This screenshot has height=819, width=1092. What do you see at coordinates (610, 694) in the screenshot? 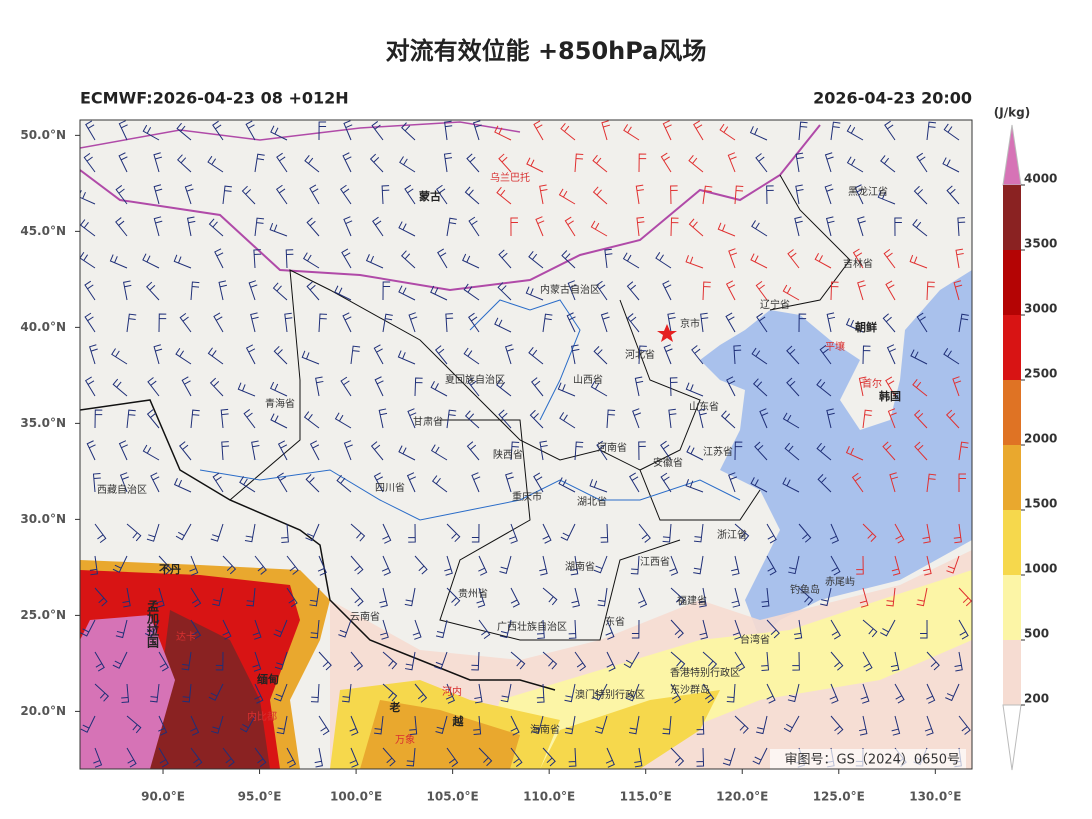
I see `place-label: 澳门特别行政区` at bounding box center [610, 694].